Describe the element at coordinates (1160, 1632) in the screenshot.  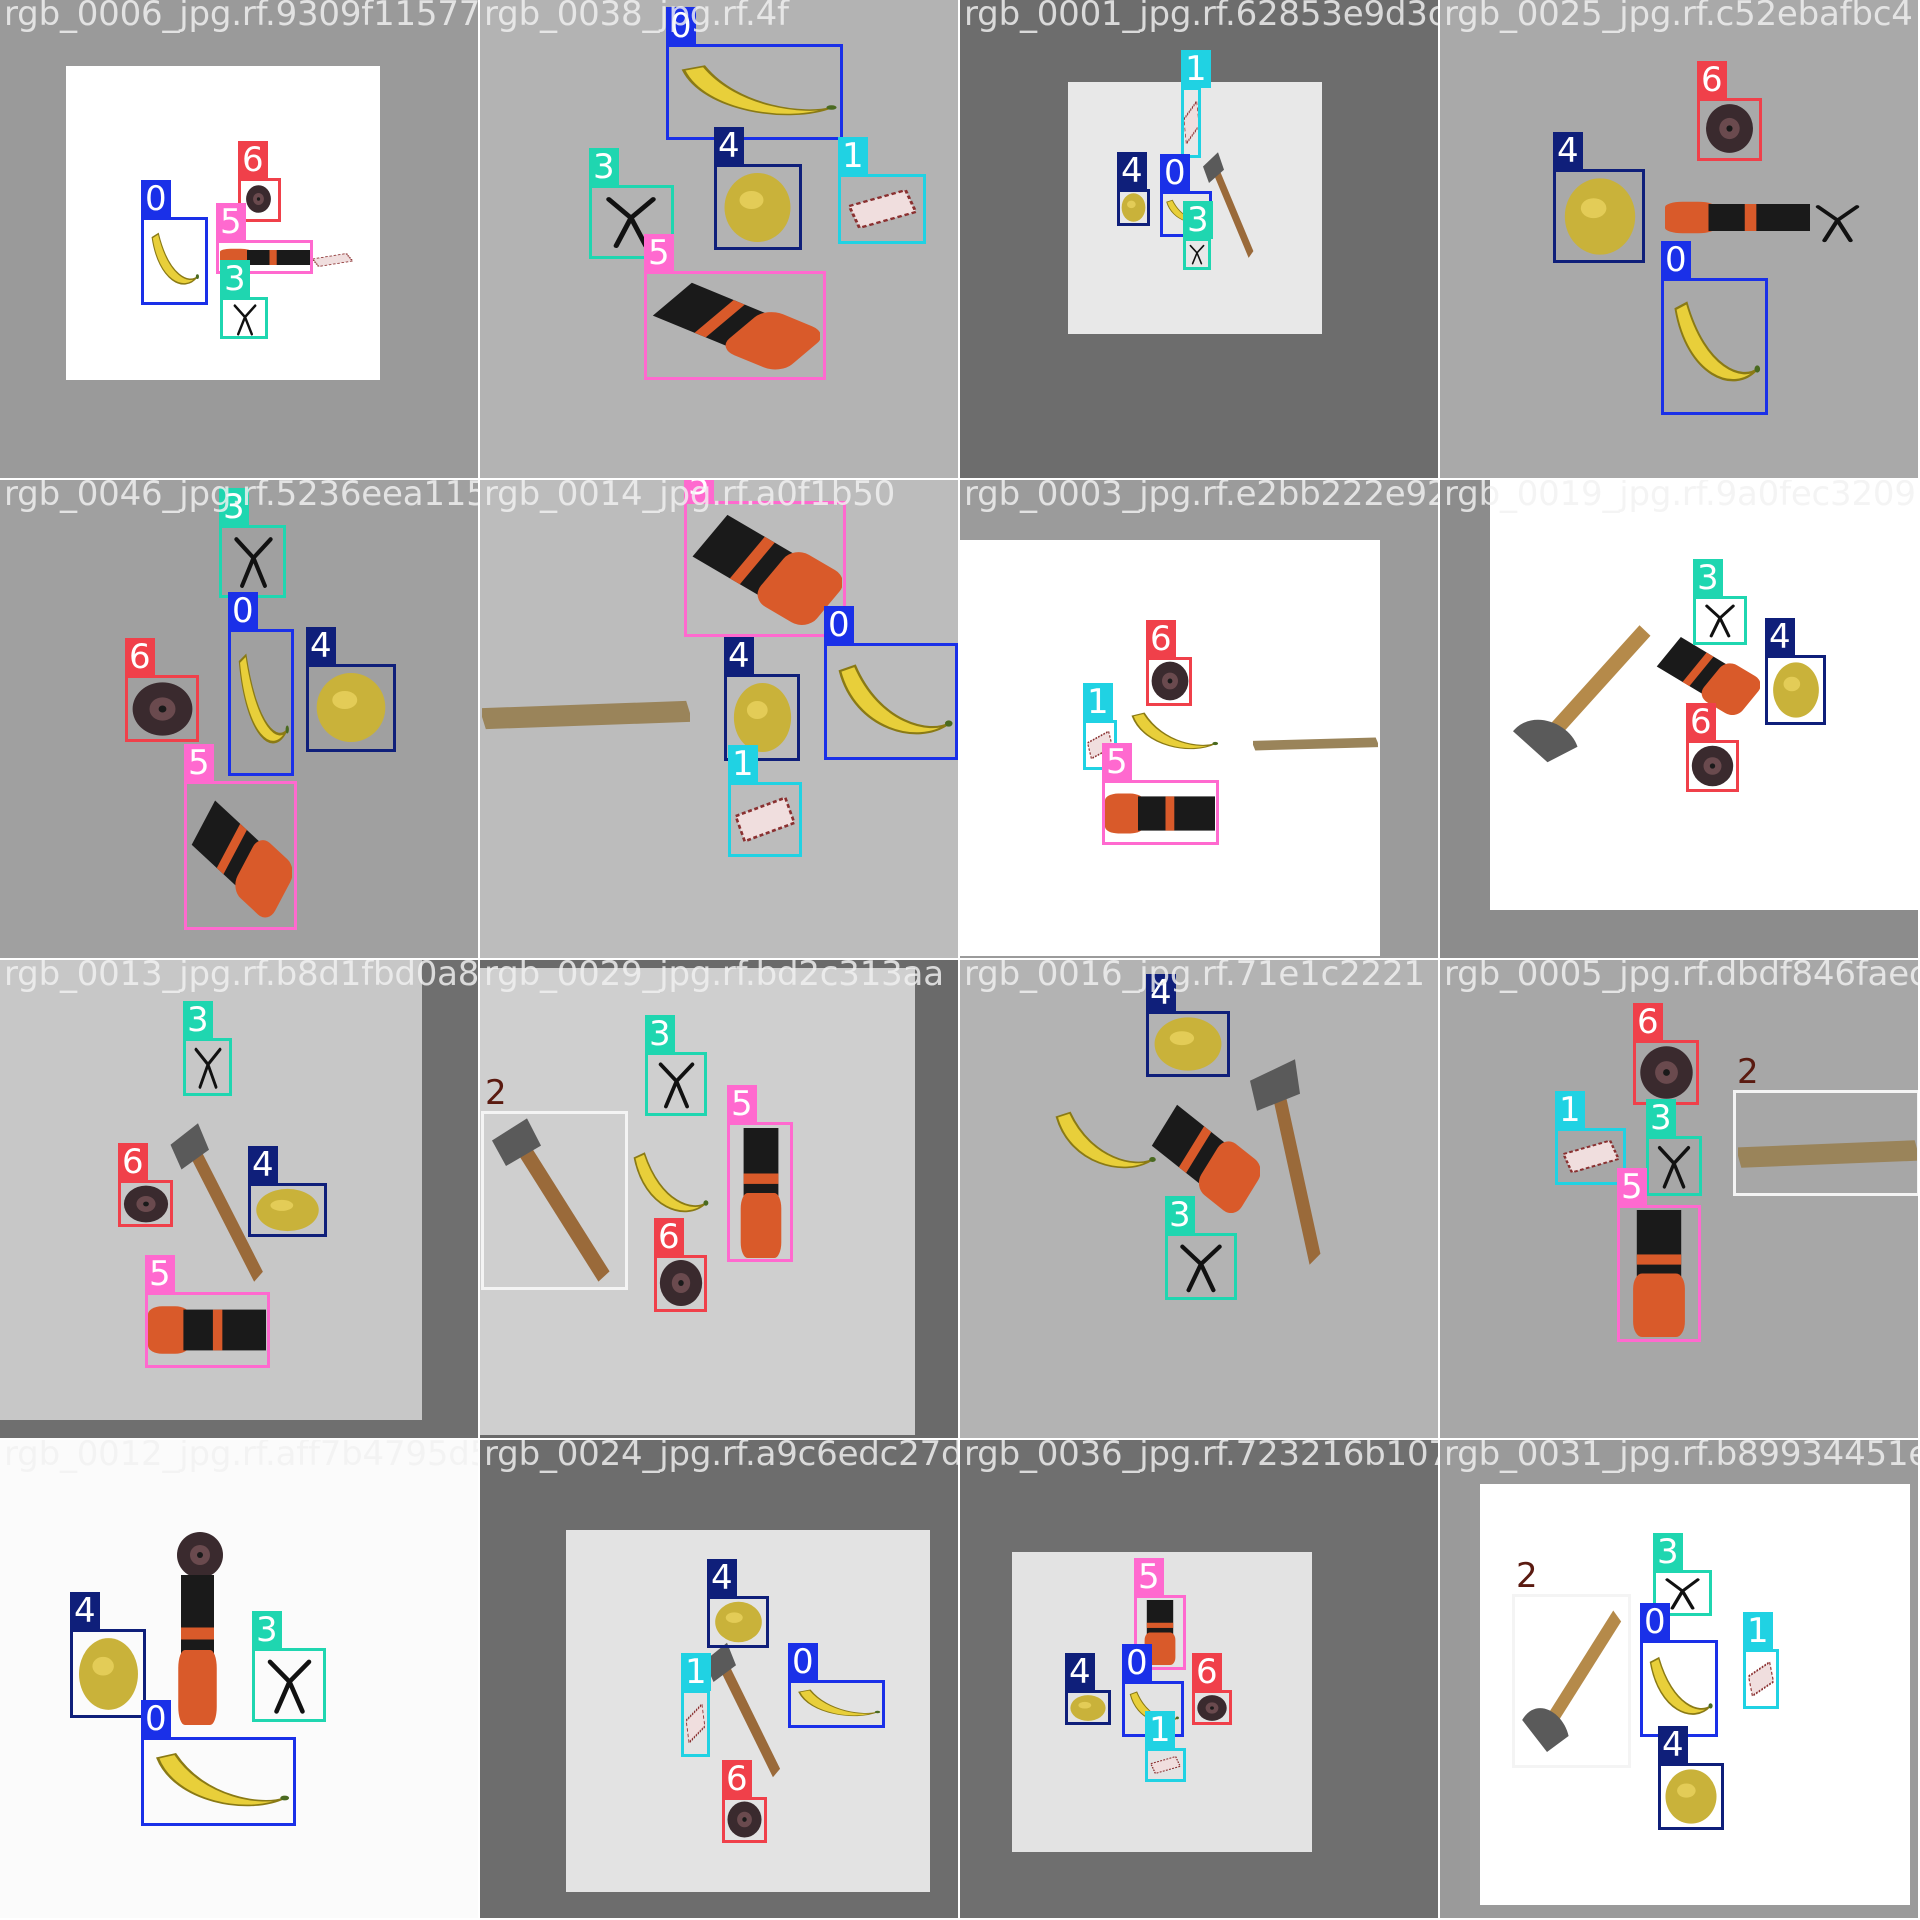
I see `drill-v-object` at that location.